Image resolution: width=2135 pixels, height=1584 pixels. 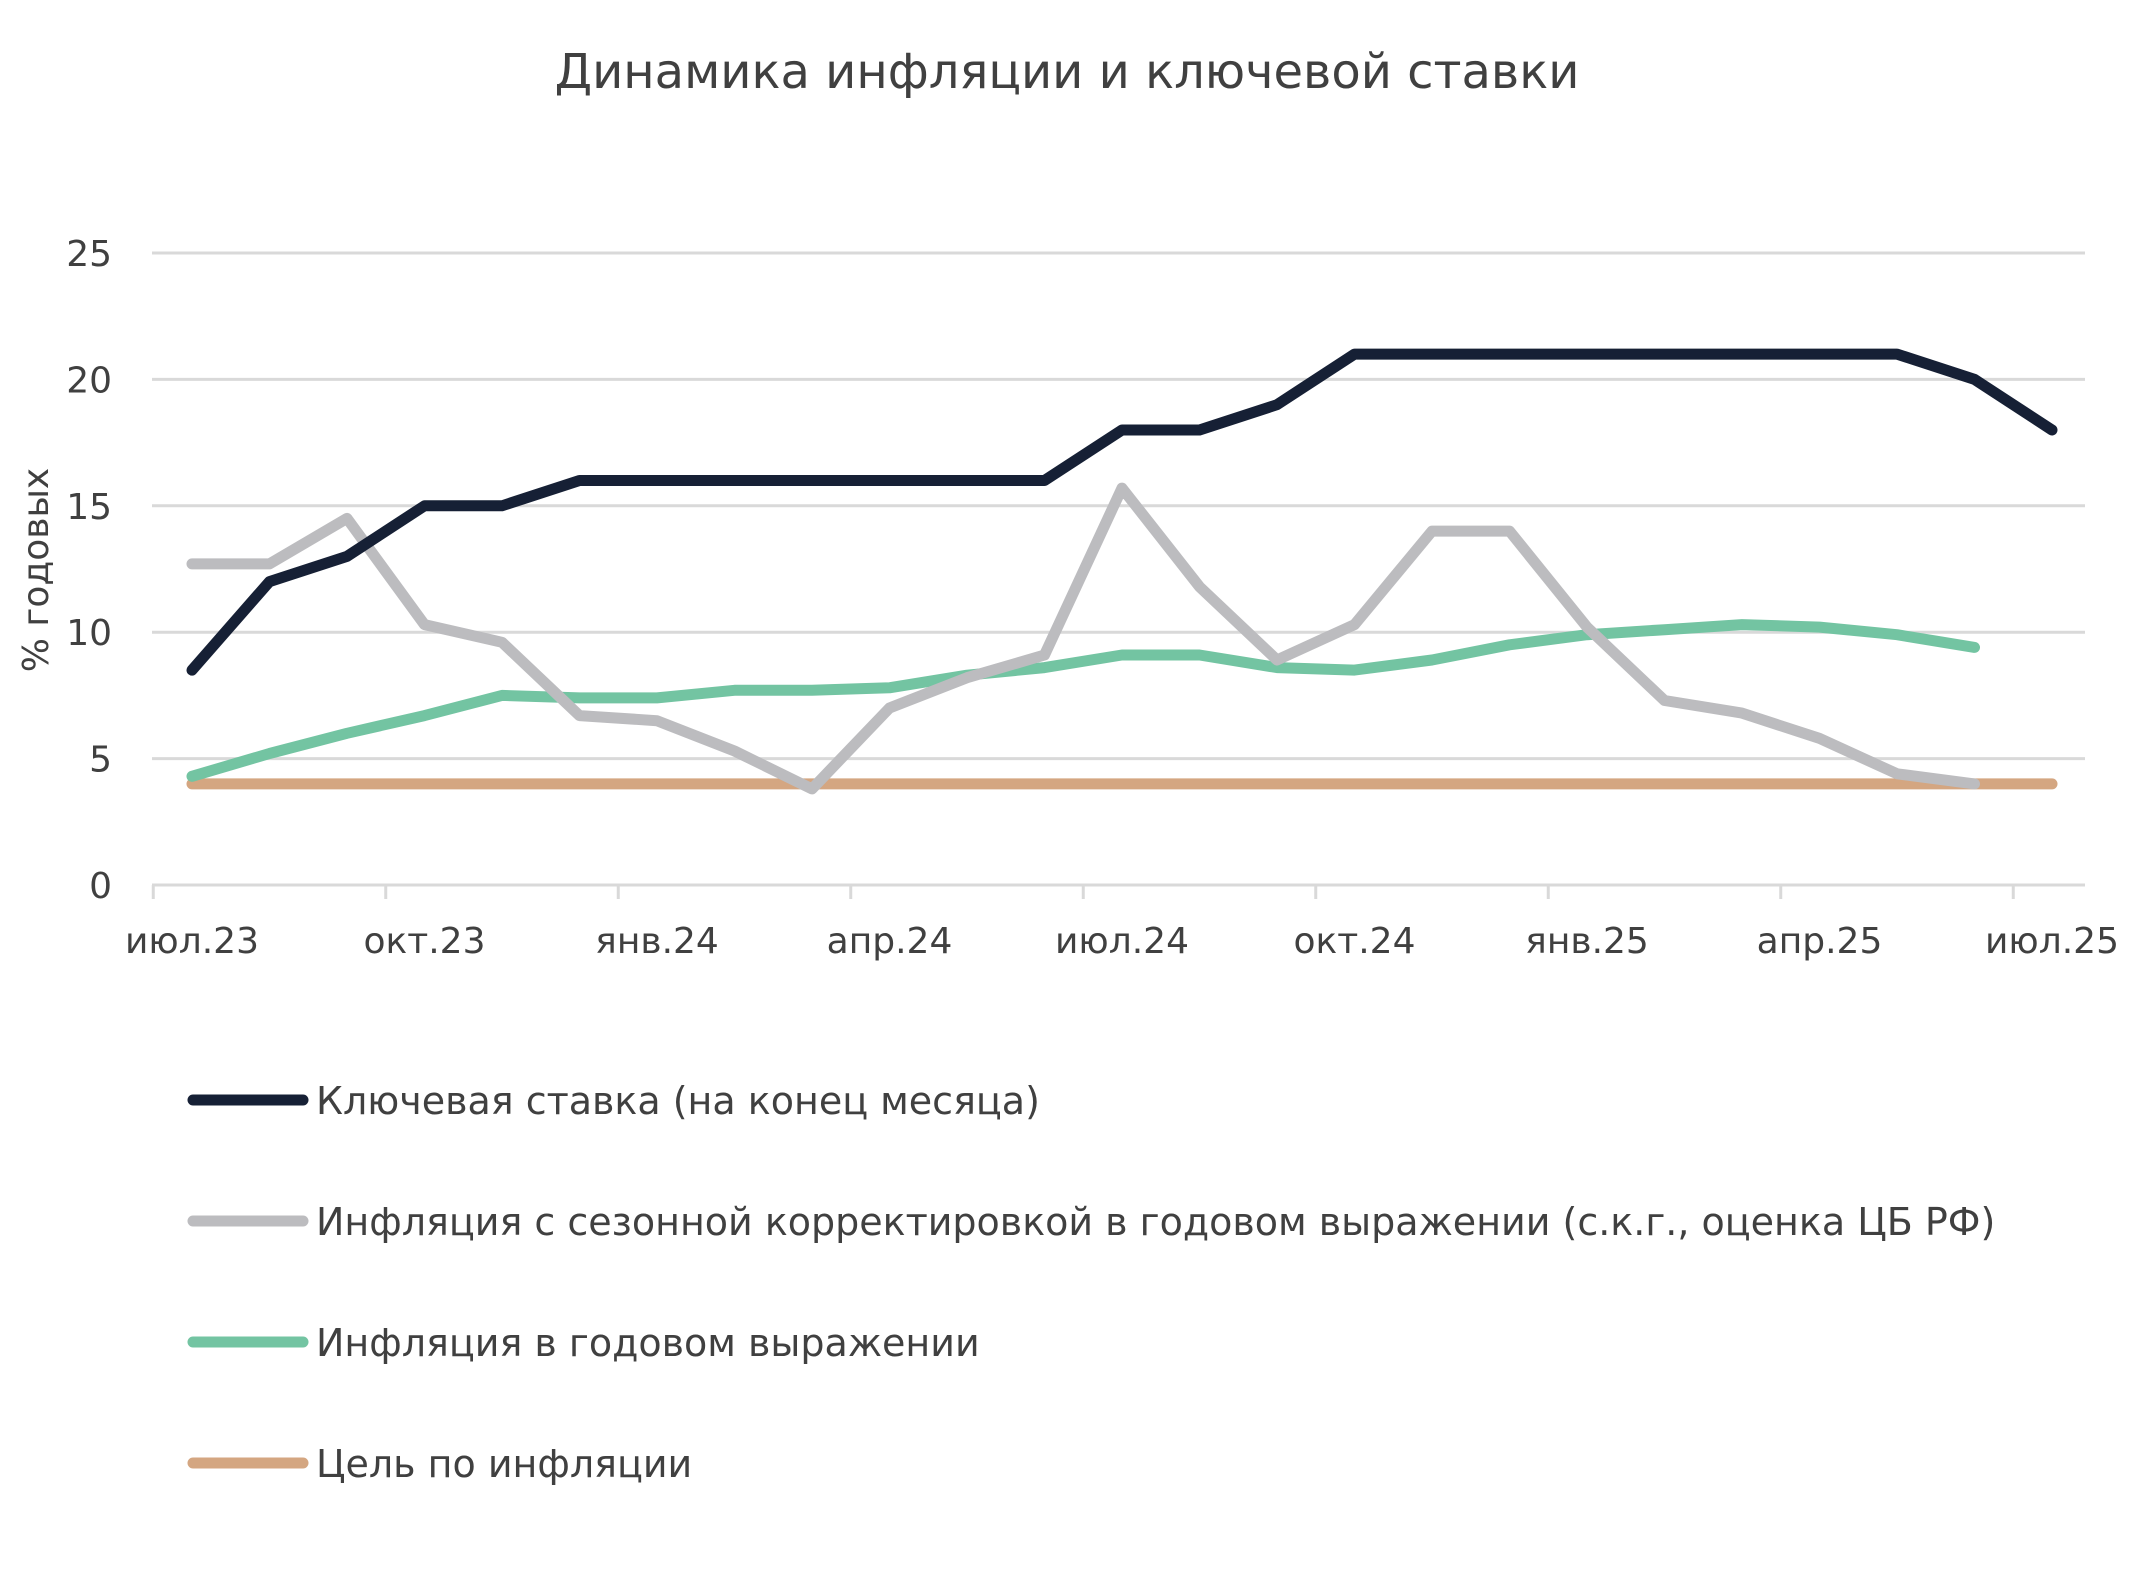 What do you see at coordinates (89, 380) in the screenshot?
I see `y-tick-label: 20` at bounding box center [89, 380].